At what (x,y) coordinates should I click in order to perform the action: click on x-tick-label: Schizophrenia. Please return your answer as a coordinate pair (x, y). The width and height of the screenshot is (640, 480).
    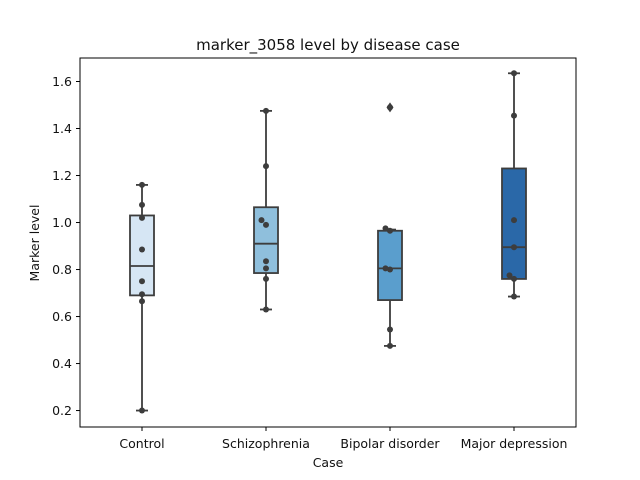
    Looking at the image, I should click on (266, 443).